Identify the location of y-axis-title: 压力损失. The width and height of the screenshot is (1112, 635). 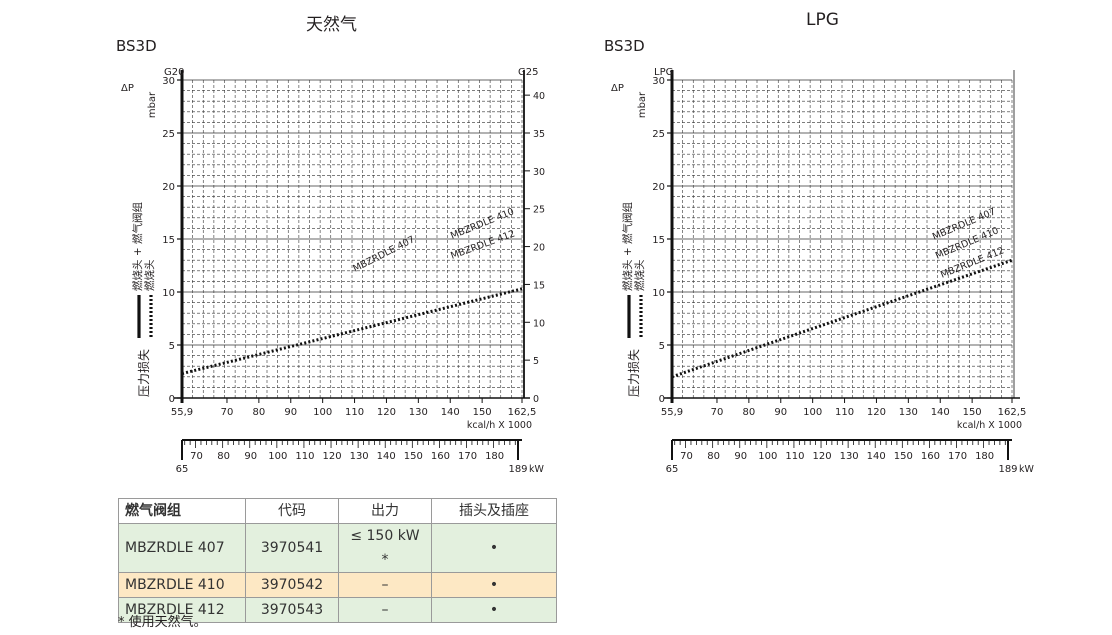
(633, 373).